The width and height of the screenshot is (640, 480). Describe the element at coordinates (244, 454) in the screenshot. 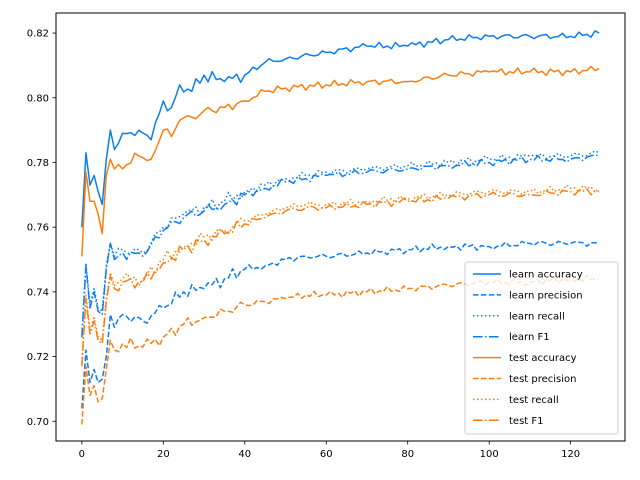

I see `x-tick-label: 40` at that location.